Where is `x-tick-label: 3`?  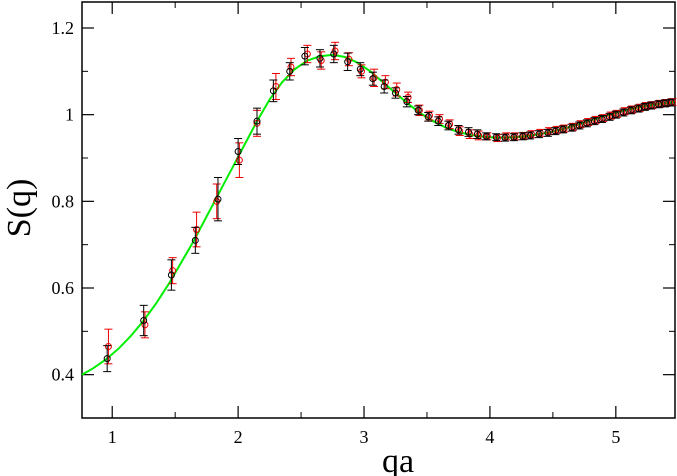
x-tick-label: 3 is located at coordinates (364, 437).